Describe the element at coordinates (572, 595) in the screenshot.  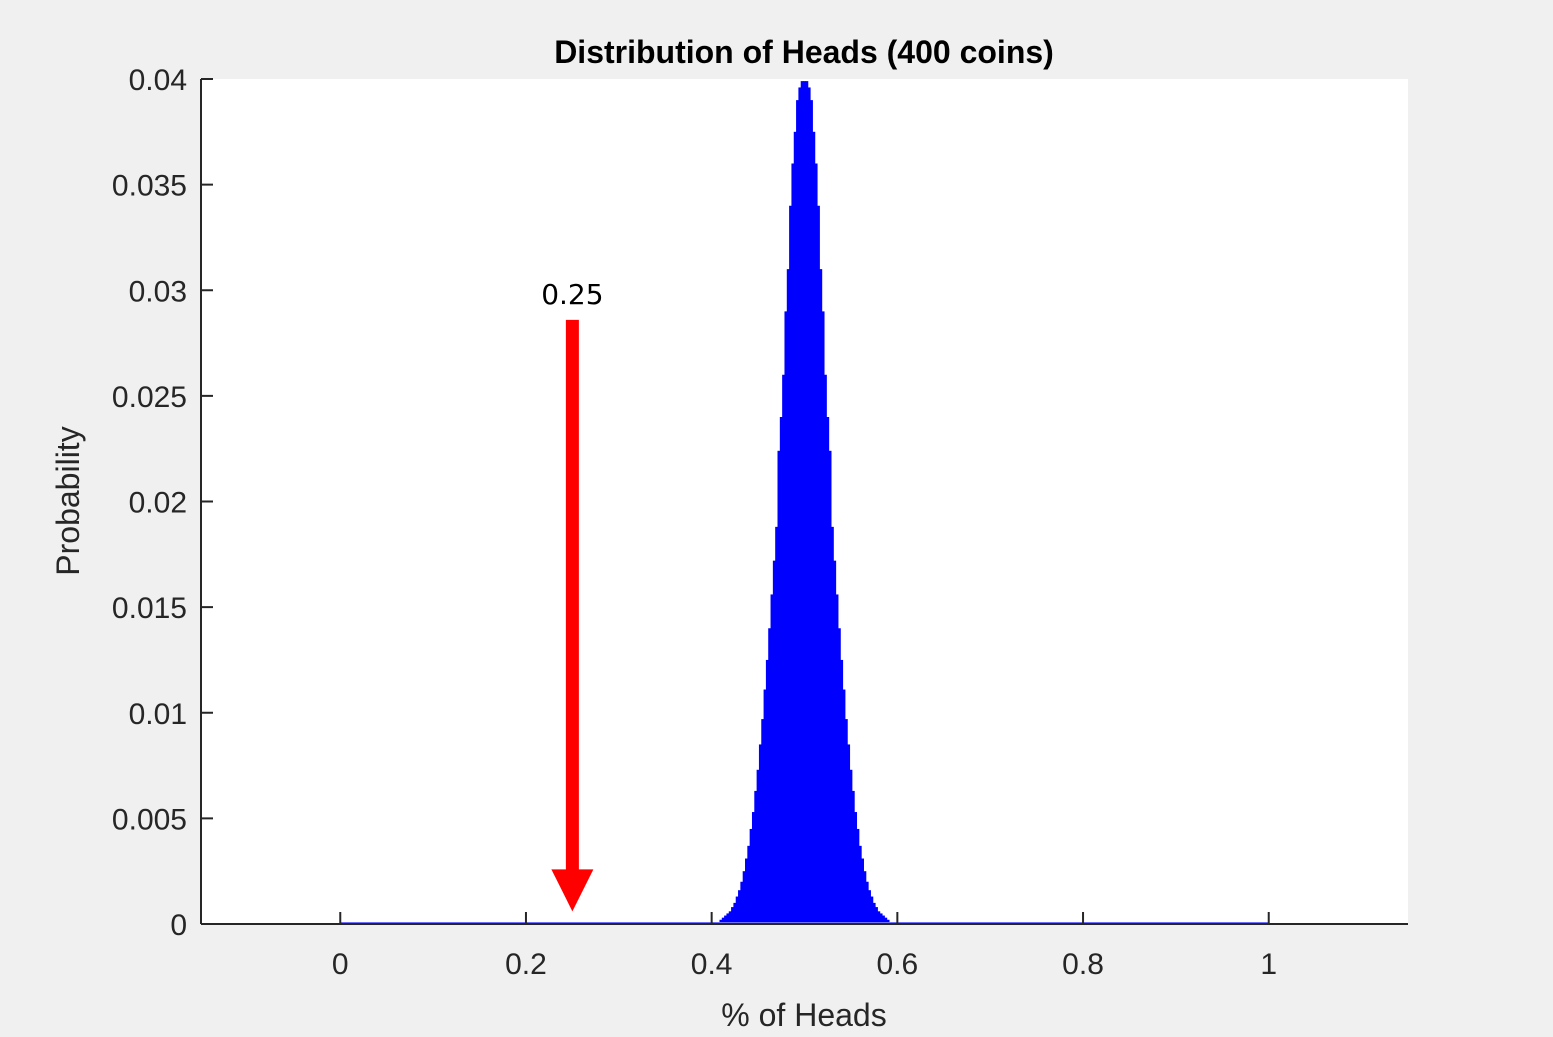
I see `annotation-group: 0.25` at that location.